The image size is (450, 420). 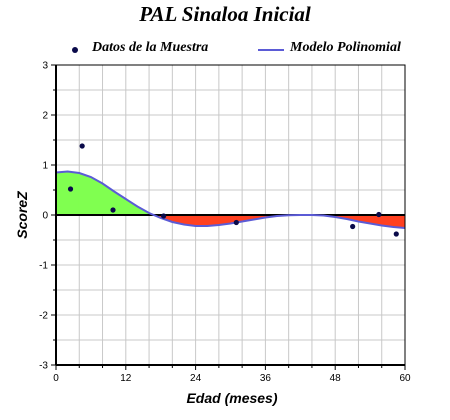 I want to click on x-tick-label: 24, so click(x=196, y=378).